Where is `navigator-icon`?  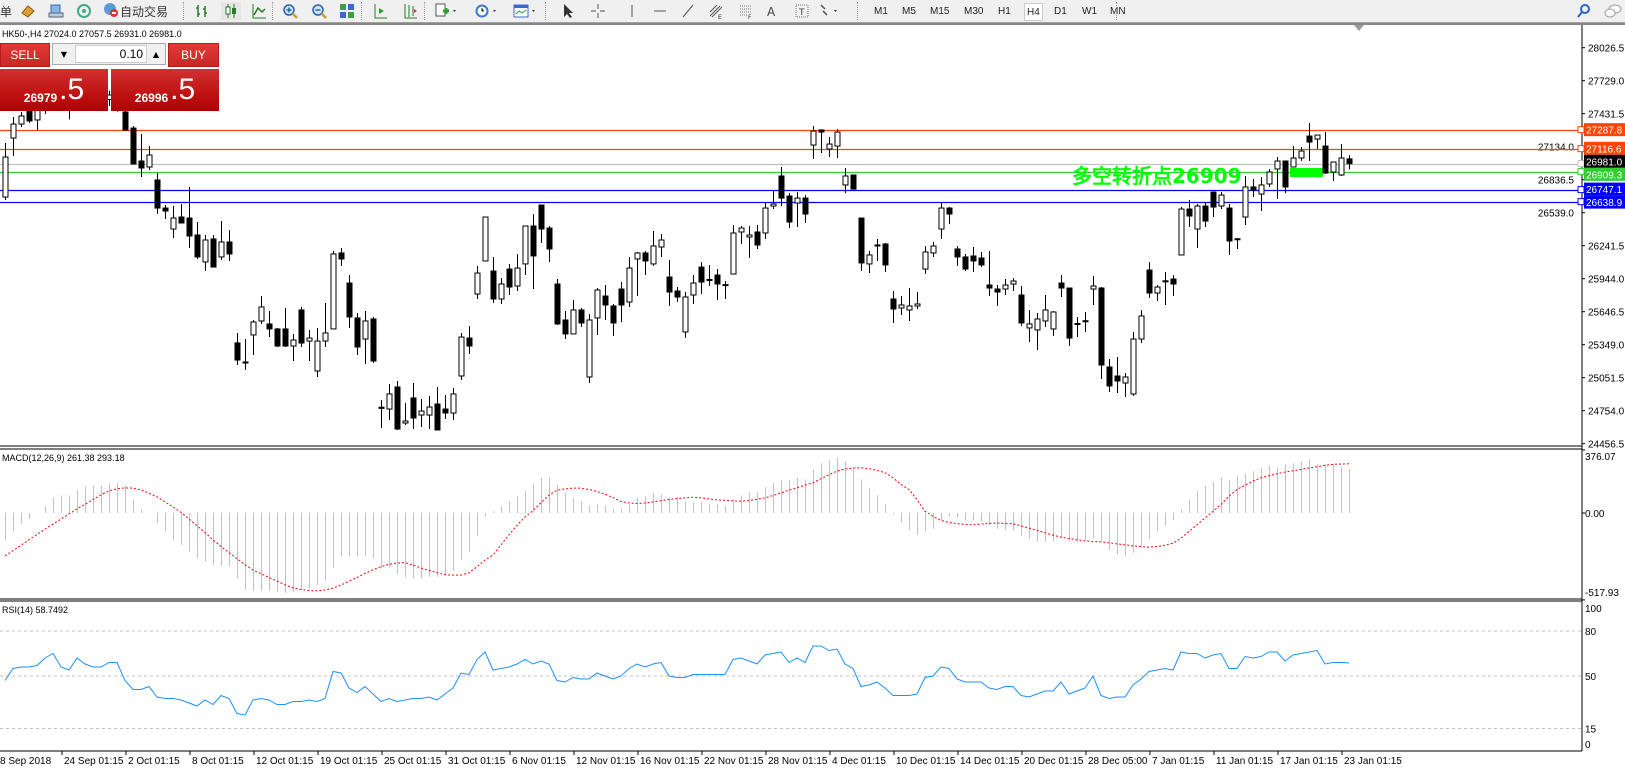 navigator-icon is located at coordinates (56, 11).